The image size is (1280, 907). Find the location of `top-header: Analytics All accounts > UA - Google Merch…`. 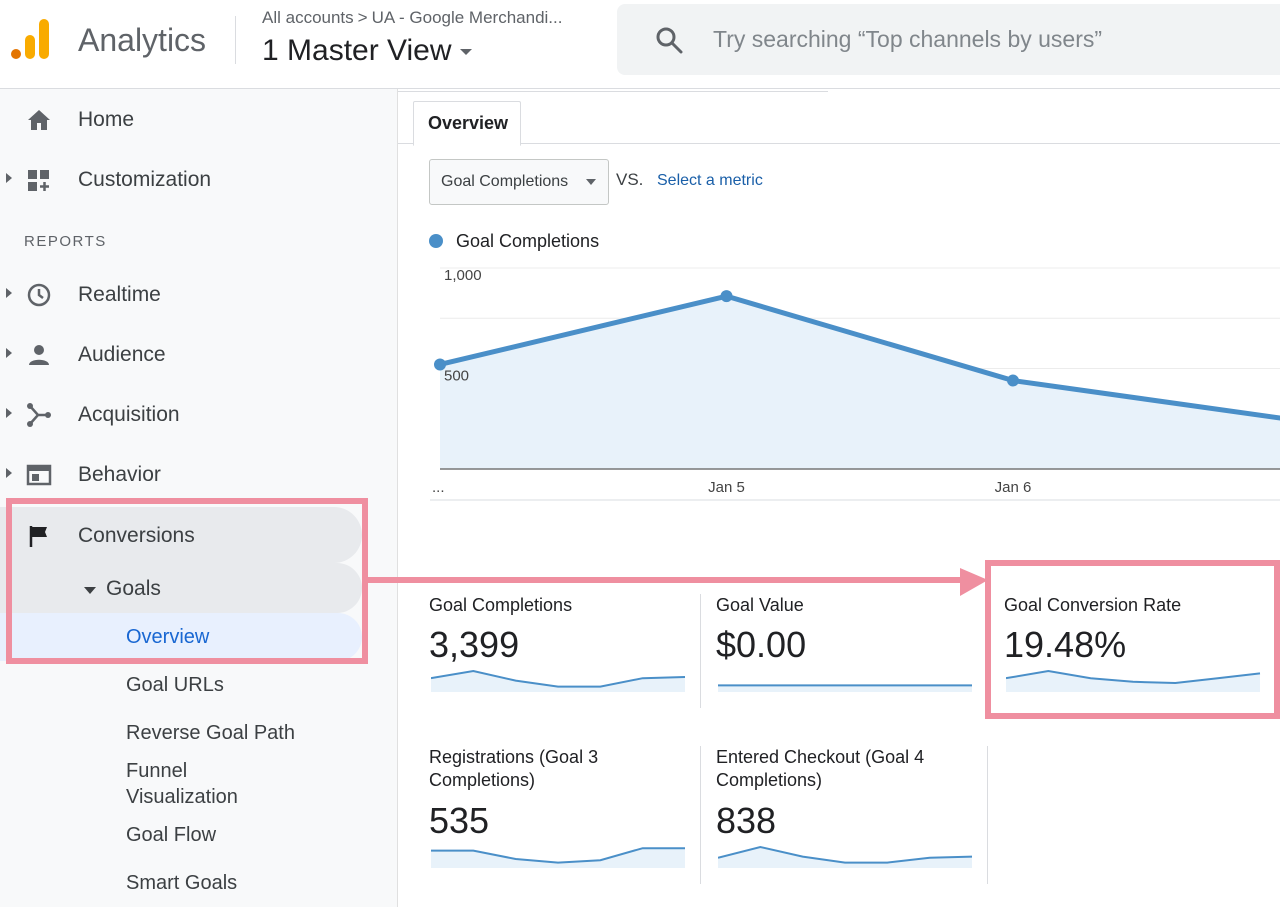

top-header: Analytics All accounts > UA - Google Merch… is located at coordinates (640, 44).